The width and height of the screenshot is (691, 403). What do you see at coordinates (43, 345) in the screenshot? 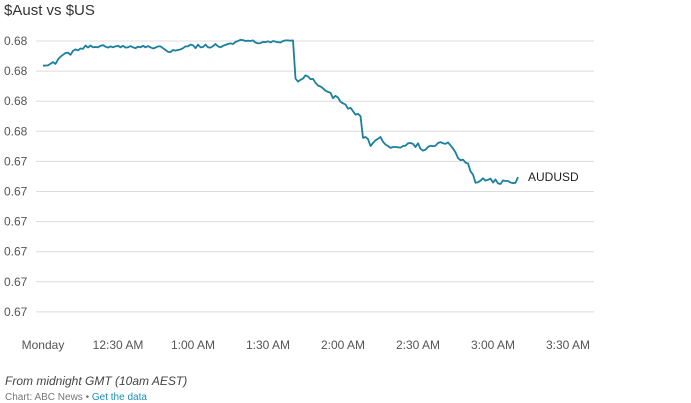
I see `x-tick-label: Monday` at bounding box center [43, 345].